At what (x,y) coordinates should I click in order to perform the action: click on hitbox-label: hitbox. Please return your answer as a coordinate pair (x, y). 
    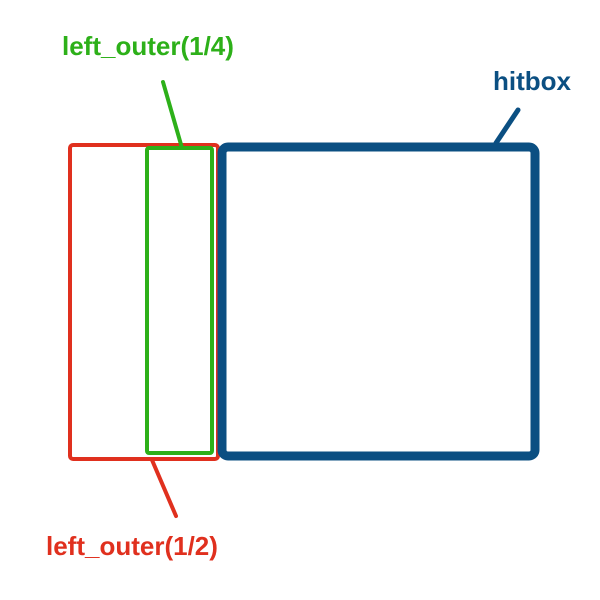
    Looking at the image, I should click on (532, 81).